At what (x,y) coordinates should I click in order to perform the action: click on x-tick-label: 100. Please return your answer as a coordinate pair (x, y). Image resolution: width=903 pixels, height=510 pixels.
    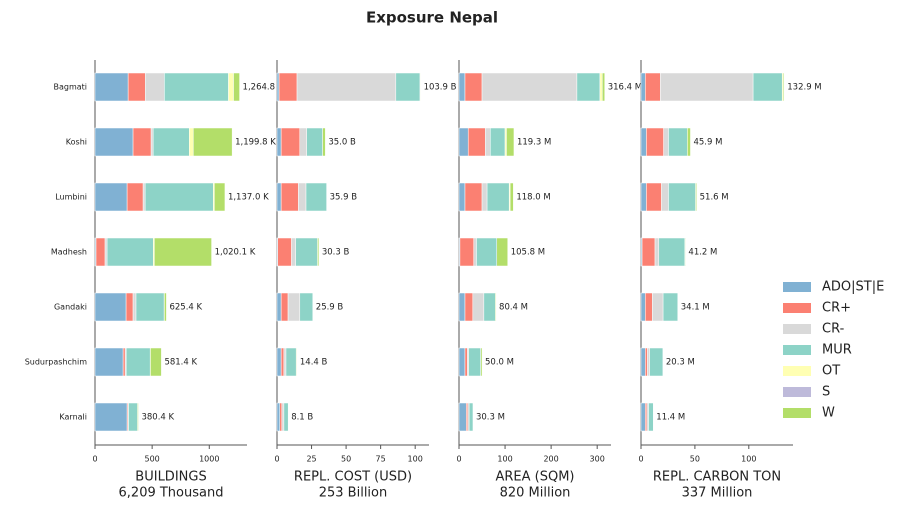
    Looking at the image, I should click on (504, 459).